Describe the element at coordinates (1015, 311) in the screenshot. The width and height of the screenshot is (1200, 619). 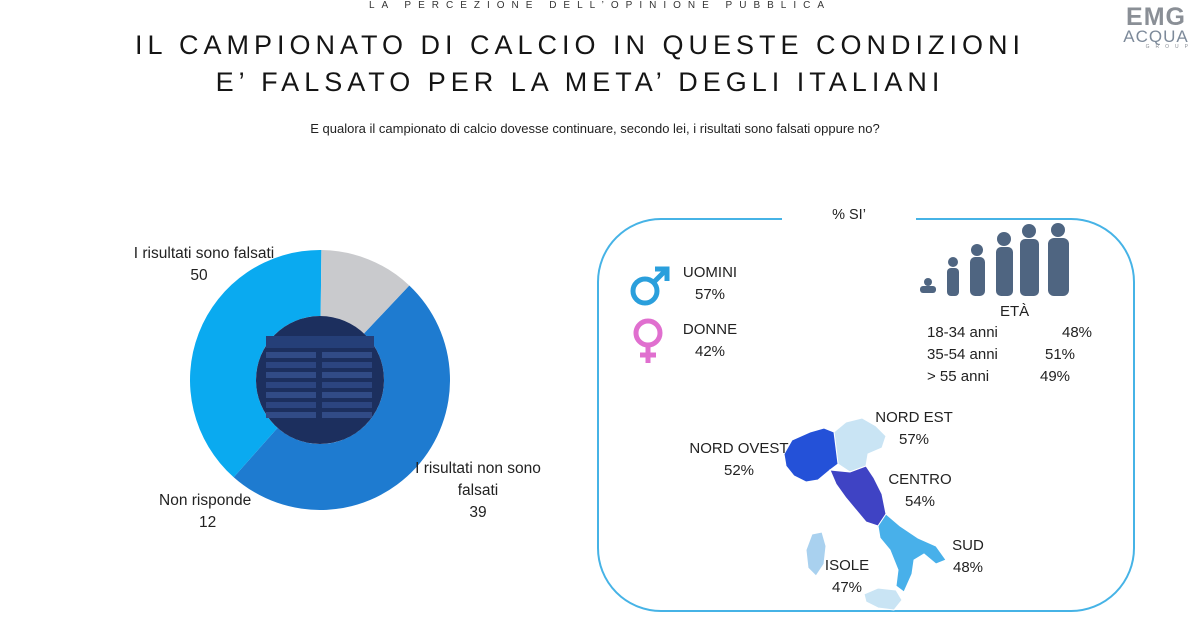
I see `age-title: ETÀ` at that location.